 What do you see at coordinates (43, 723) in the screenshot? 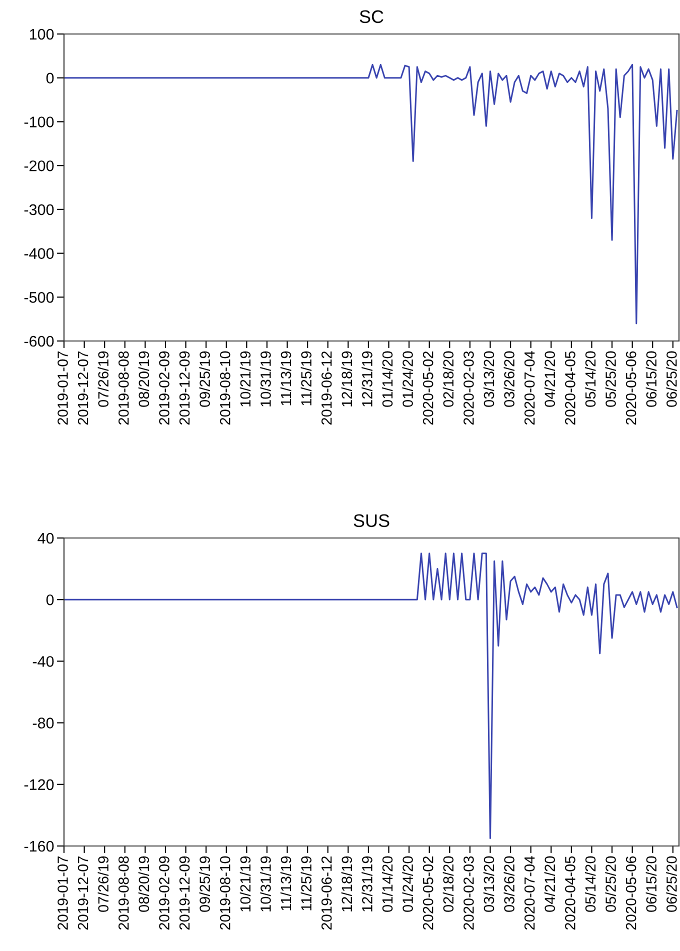
I see `y-tick-label: -80` at bounding box center [43, 723].